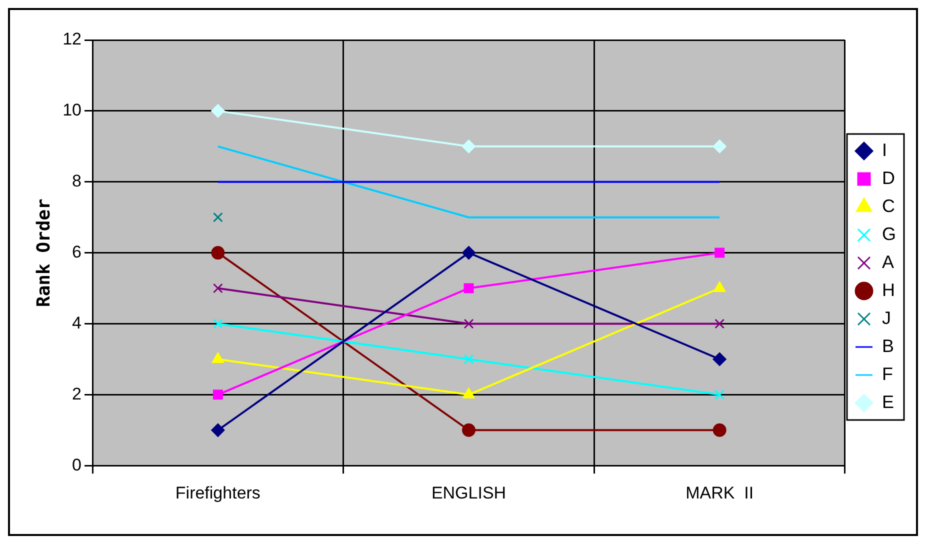 The height and width of the screenshot is (544, 930). Describe the element at coordinates (72, 110) in the screenshot. I see `y-tick-label: 10` at that location.